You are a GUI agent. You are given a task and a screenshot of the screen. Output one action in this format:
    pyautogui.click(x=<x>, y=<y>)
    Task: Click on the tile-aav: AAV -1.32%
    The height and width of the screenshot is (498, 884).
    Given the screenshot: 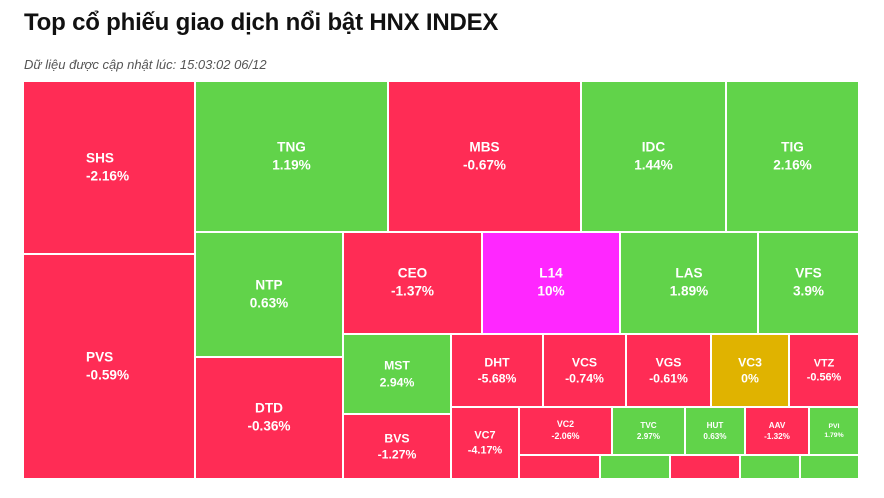 What is the action you would take?
    pyautogui.click(x=778, y=432)
    